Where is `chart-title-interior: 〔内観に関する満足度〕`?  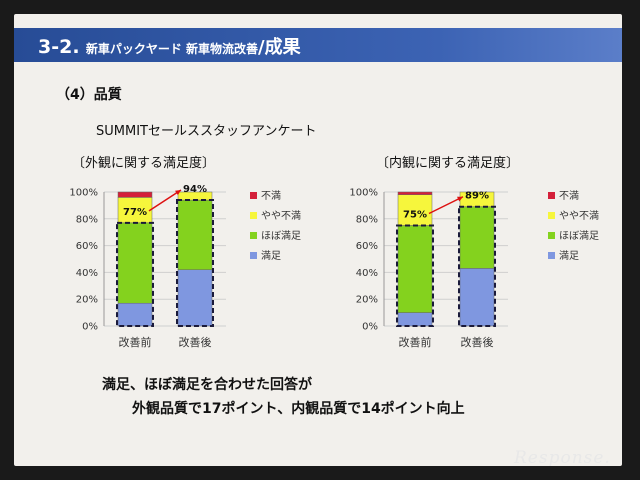
chart-title-interior: 〔内観に関する満足度〕 is located at coordinates (448, 163).